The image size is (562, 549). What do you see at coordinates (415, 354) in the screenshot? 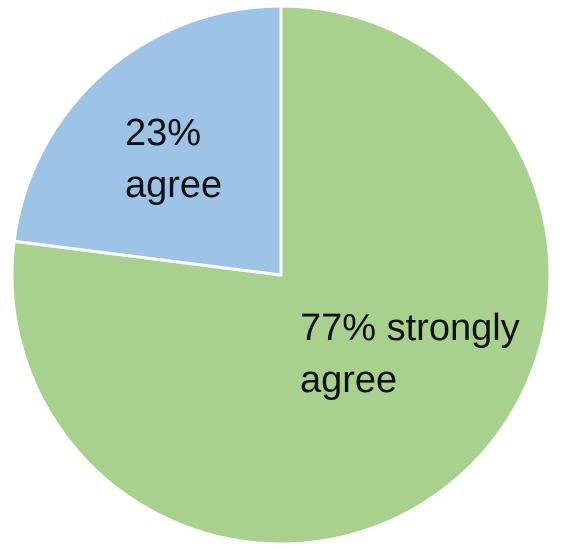
I see `label-strongly-agree: 77% strongly agree` at bounding box center [415, 354].